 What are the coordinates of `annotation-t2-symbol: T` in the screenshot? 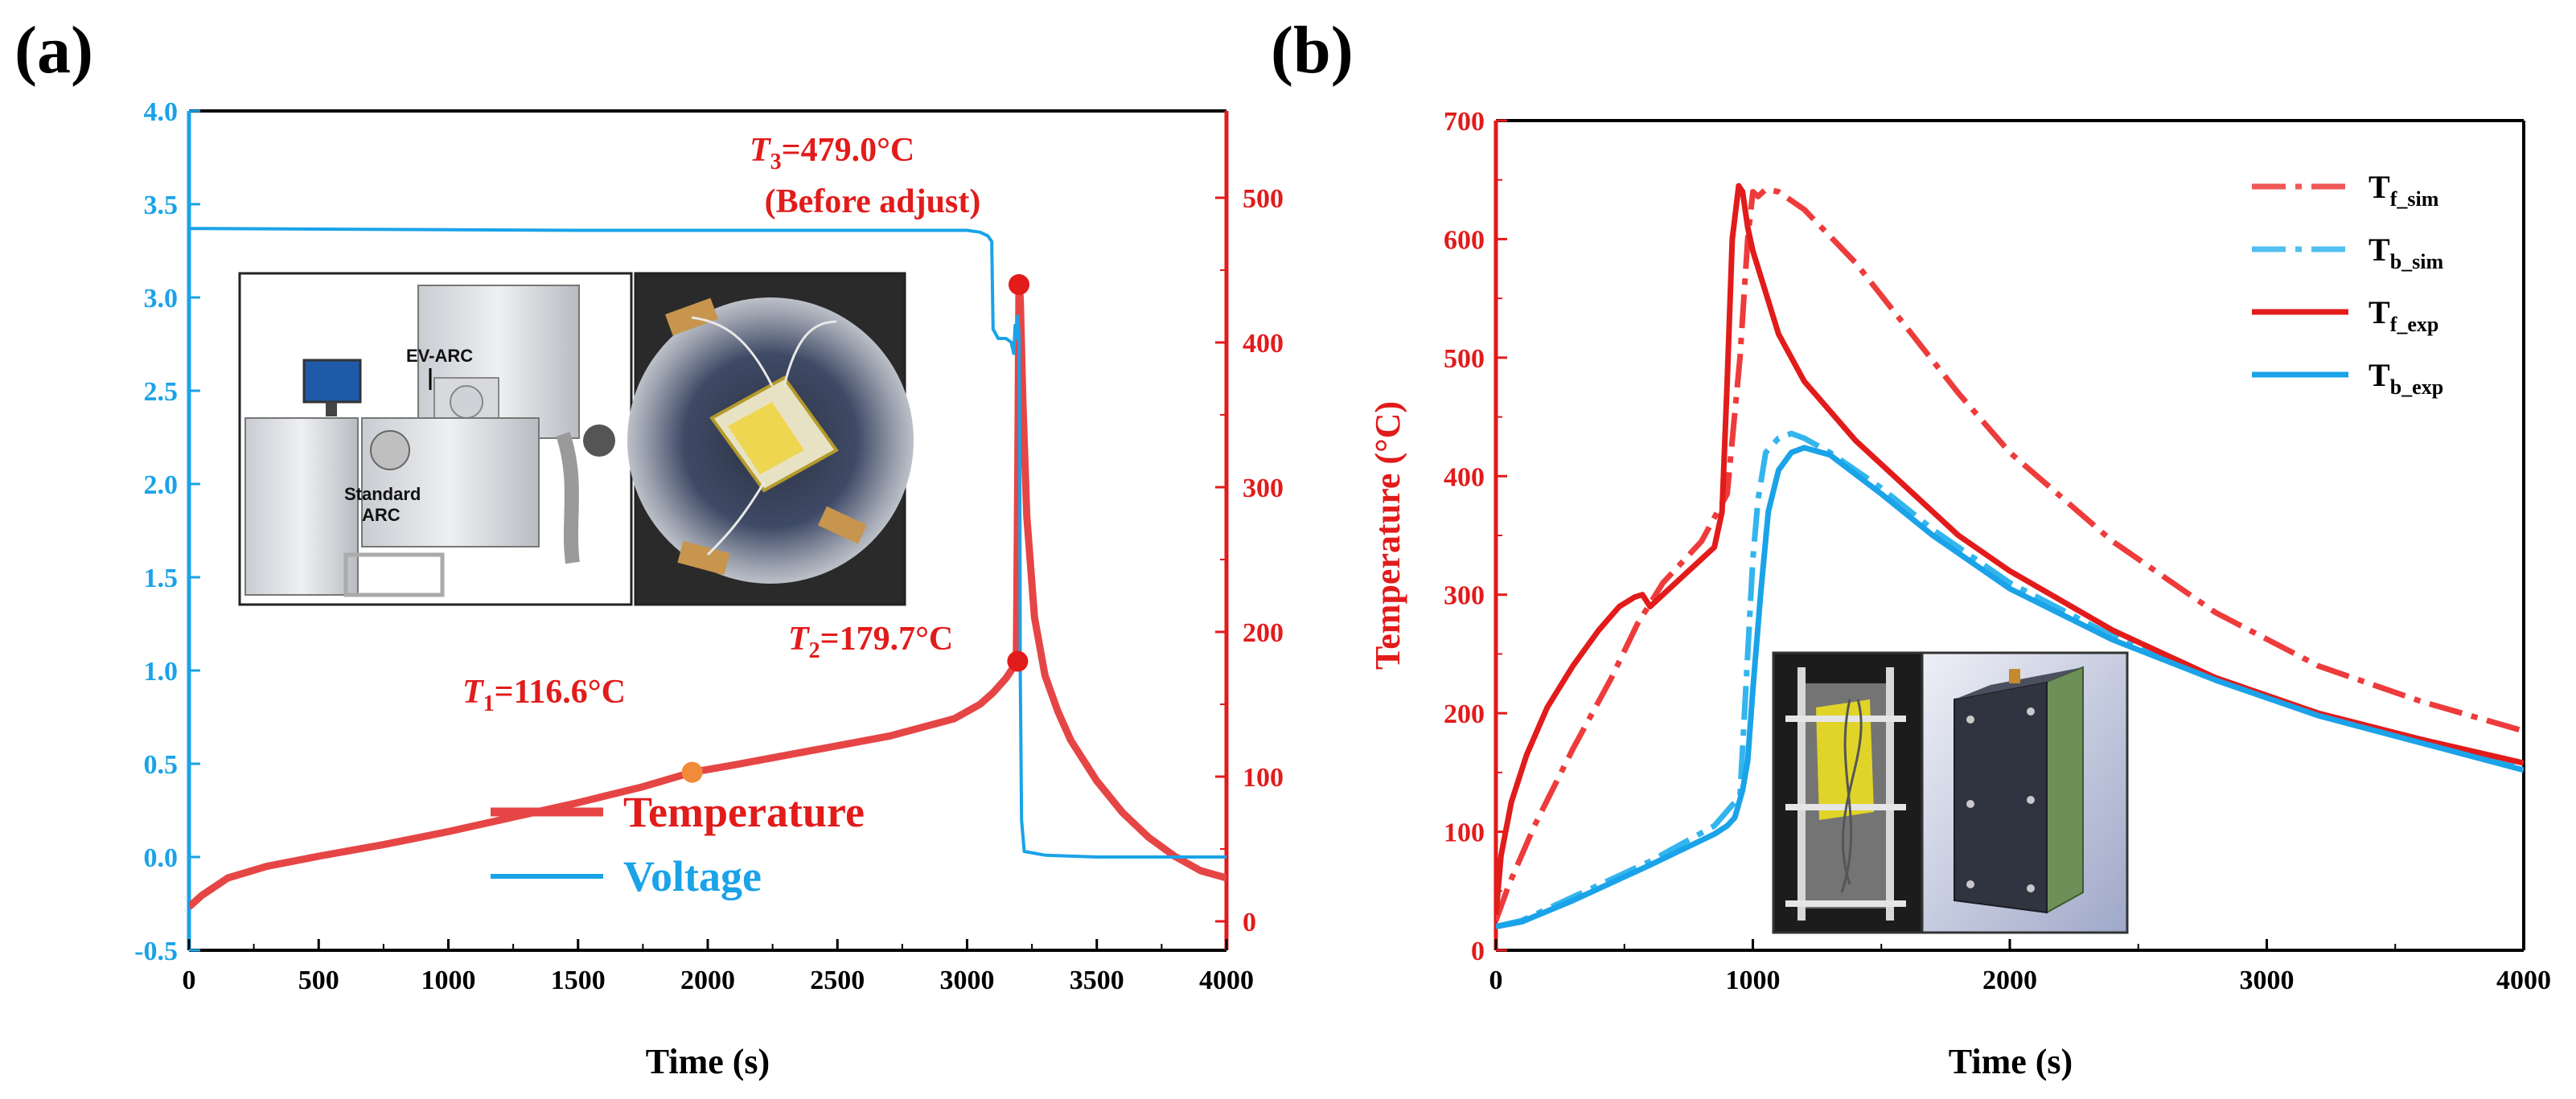 It's located at (799, 639).